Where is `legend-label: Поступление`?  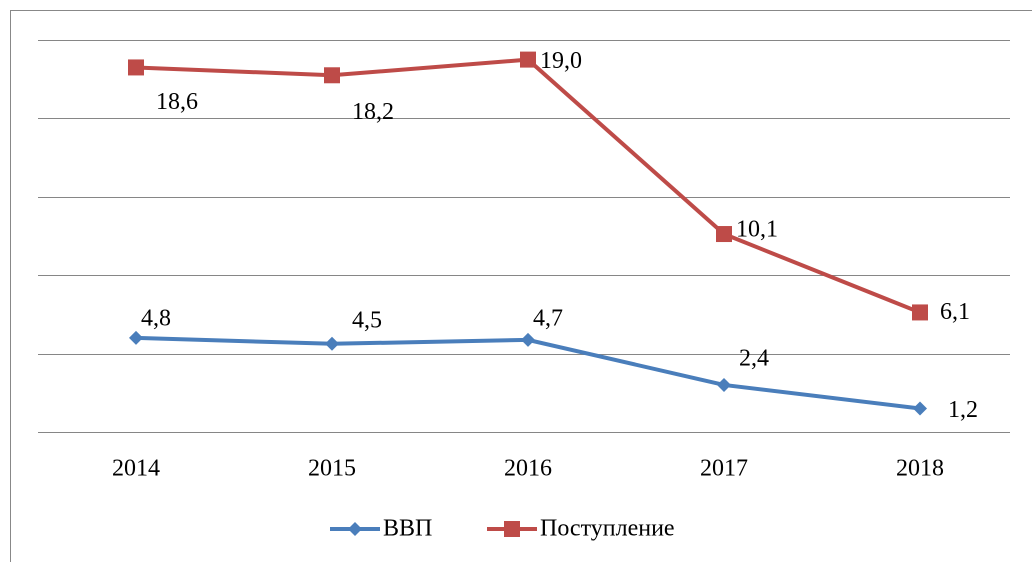
legend-label: Поступление is located at coordinates (607, 529).